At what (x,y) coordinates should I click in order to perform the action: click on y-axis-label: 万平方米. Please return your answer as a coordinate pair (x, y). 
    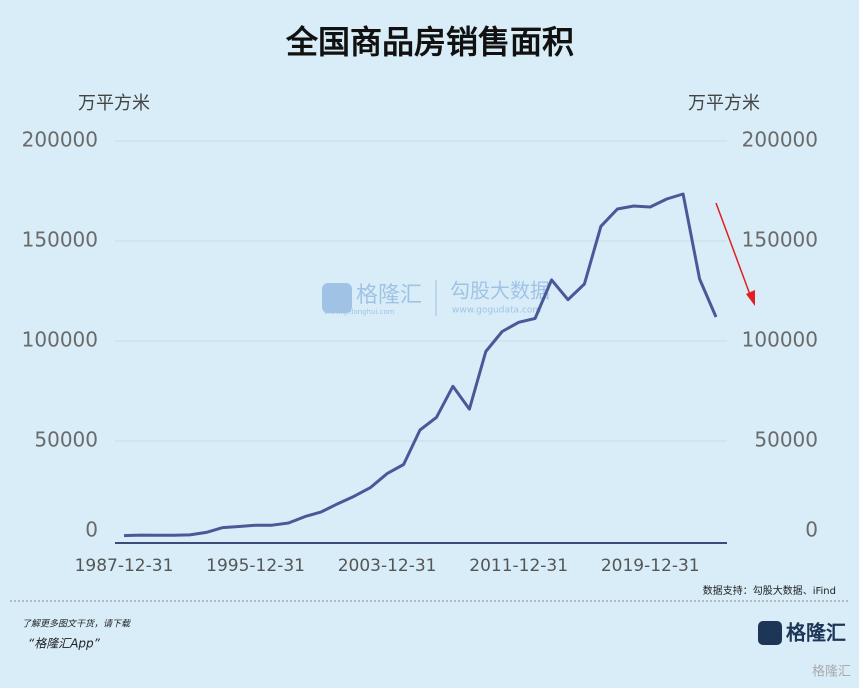
    Looking at the image, I should click on (114, 103).